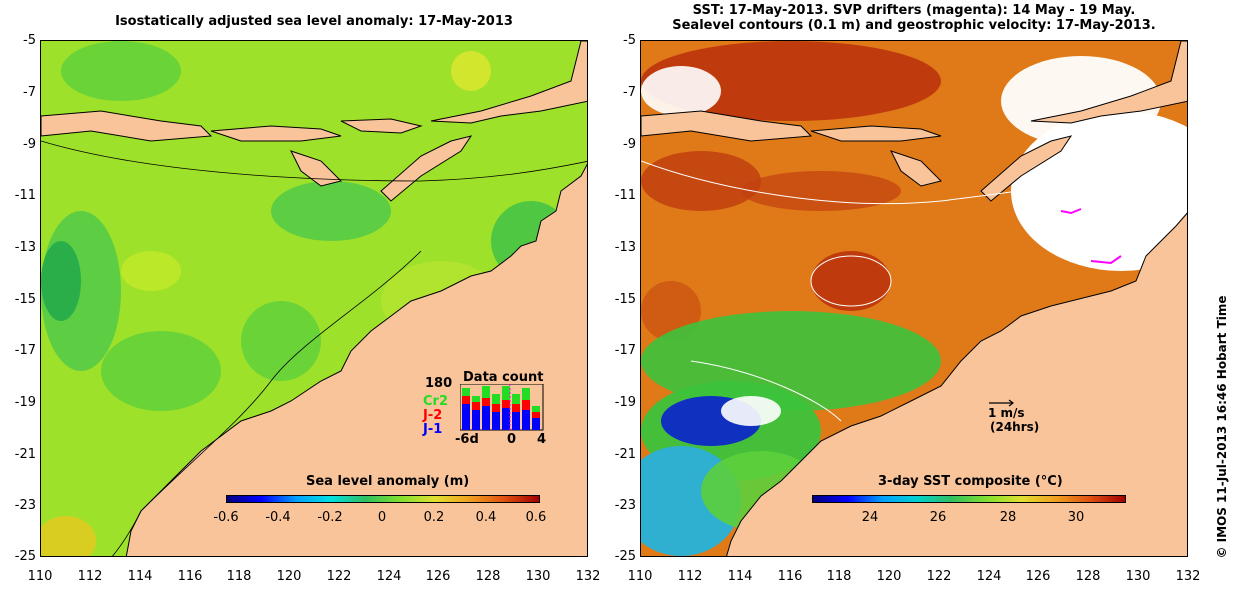 The image size is (1250, 590). Describe the element at coordinates (434, 517) in the screenshot. I see `sla-colorbar-tick: 0.2` at that location.